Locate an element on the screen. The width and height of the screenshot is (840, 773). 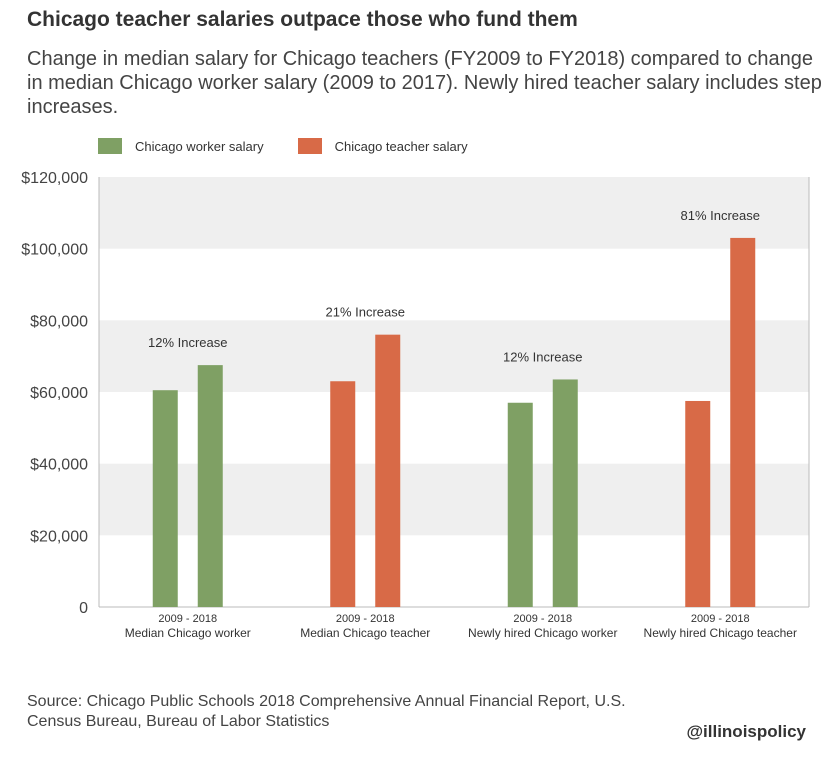
grid-band is located at coordinates (454, 213).